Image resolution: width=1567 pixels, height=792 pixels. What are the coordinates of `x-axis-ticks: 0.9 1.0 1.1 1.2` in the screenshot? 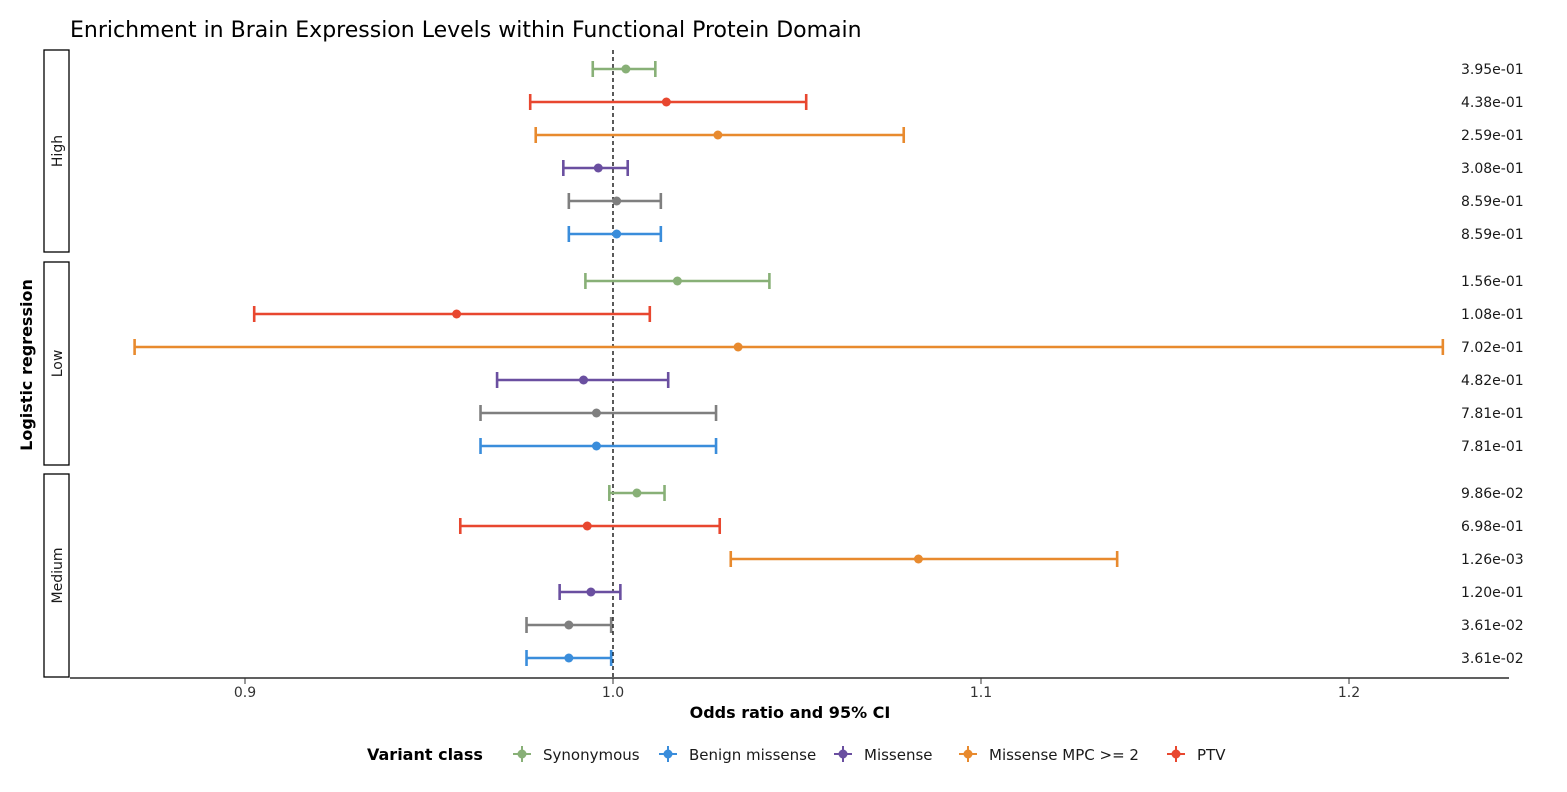 It's located at (797, 689).